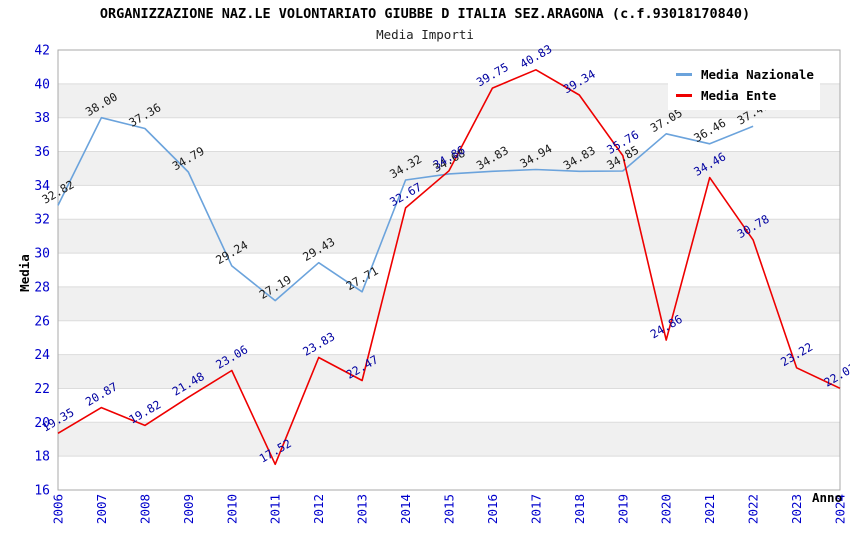  I want to click on x-tick-label: 2022, so click(753, 509).